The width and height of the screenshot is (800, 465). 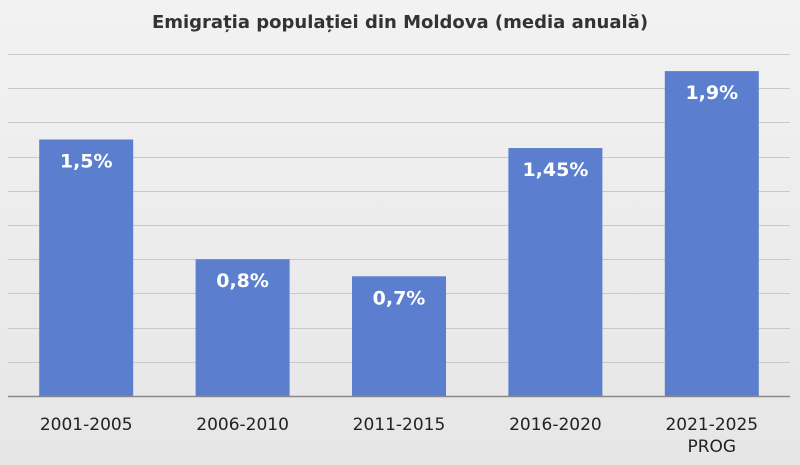 I want to click on data-label-1: 0,8%, so click(x=242, y=281).